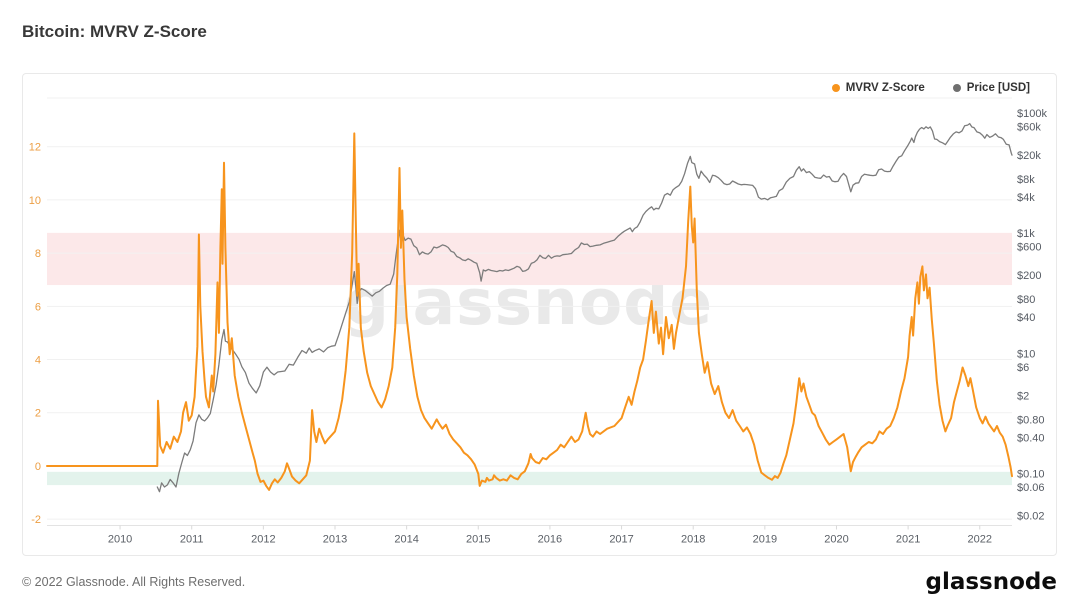  What do you see at coordinates (1032, 114) in the screenshot?
I see `right-axis-tick-label: $100k` at bounding box center [1032, 114].